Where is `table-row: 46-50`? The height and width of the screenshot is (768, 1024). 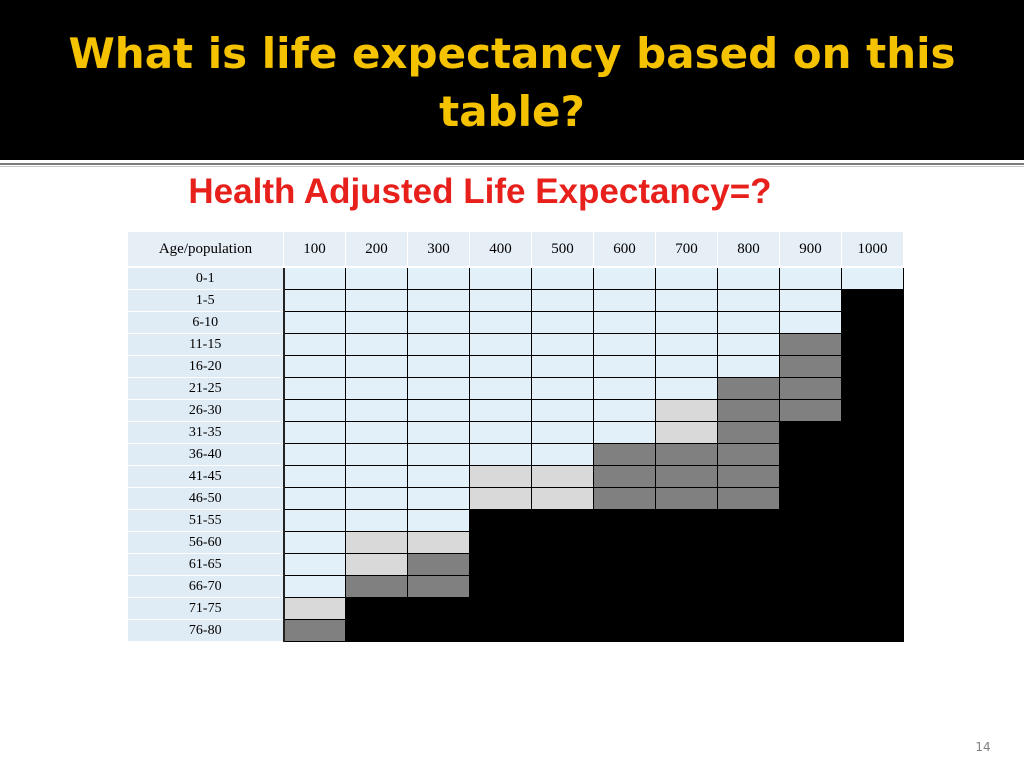
table-row: 46-50 is located at coordinates (516, 498).